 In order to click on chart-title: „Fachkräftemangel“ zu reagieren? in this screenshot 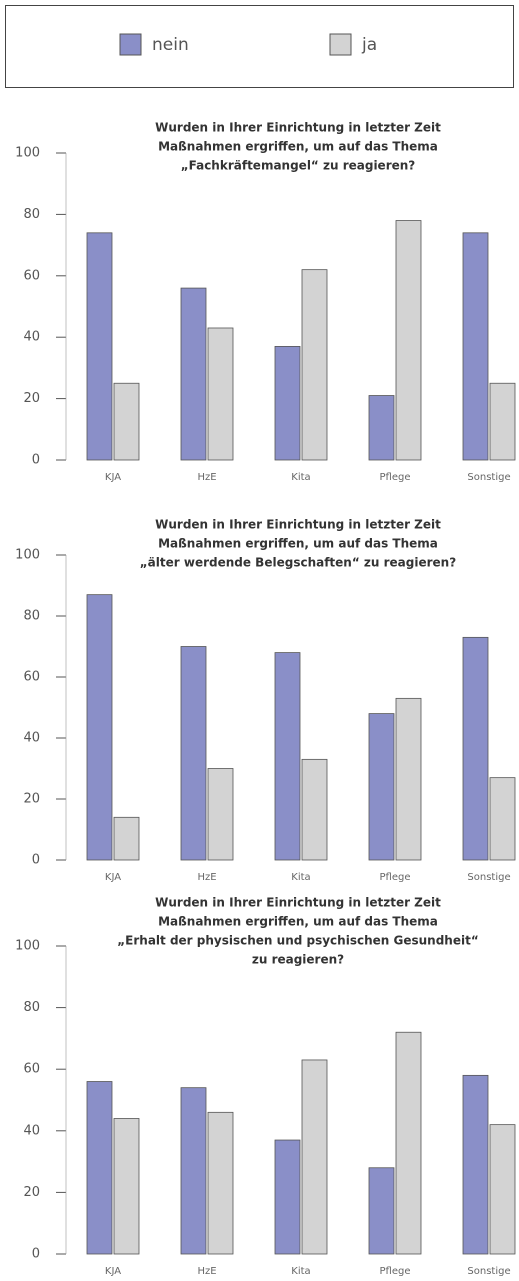, I will do `click(298, 166)`.